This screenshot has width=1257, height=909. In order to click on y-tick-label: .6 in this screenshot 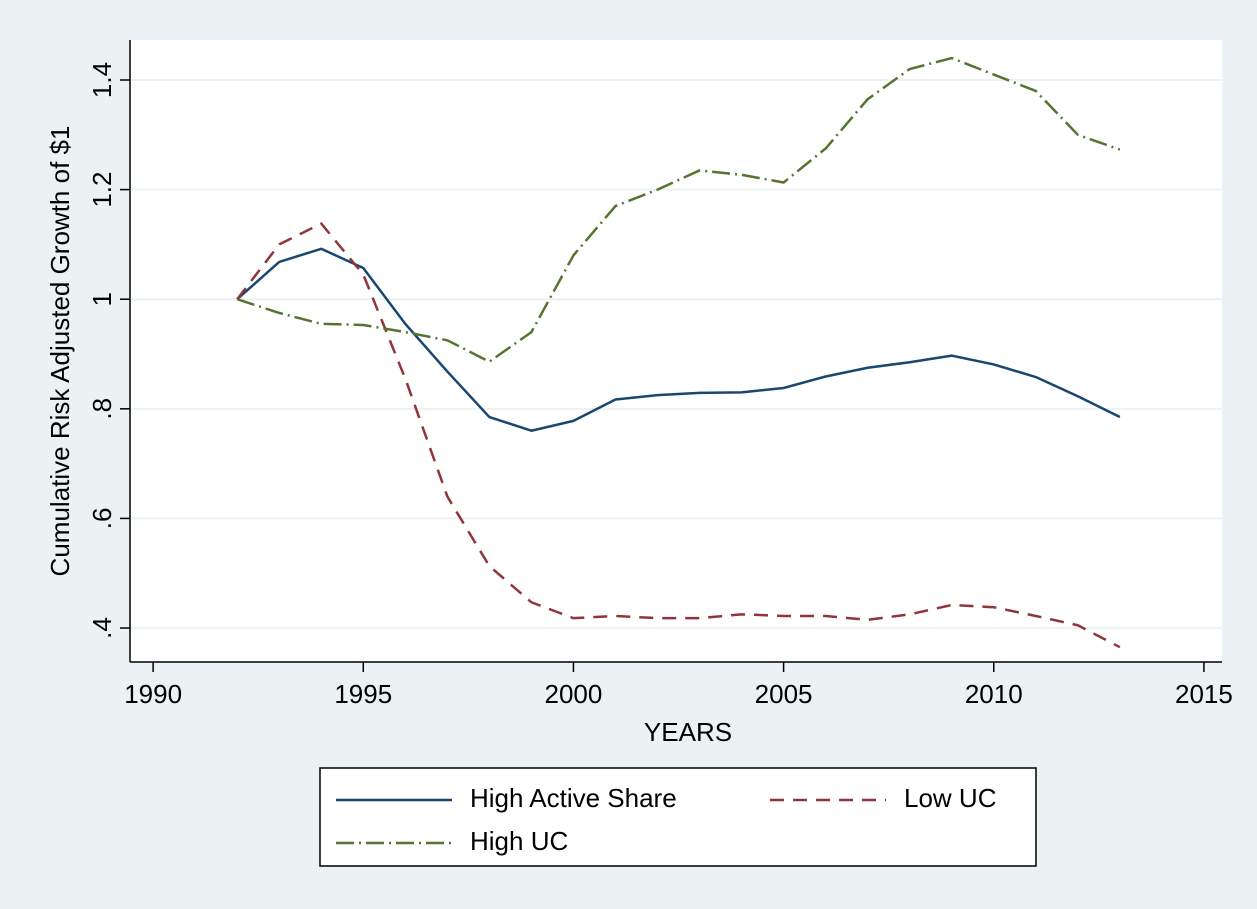, I will do `click(102, 519)`.